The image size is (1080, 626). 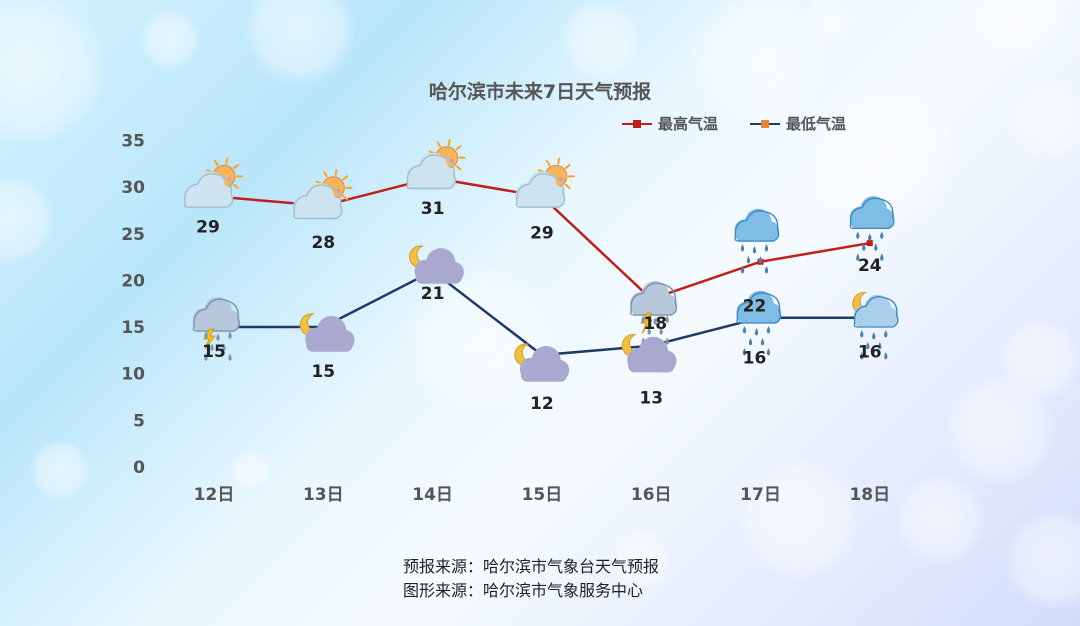 What do you see at coordinates (869, 243) in the screenshot?
I see `high-temp-point` at bounding box center [869, 243].